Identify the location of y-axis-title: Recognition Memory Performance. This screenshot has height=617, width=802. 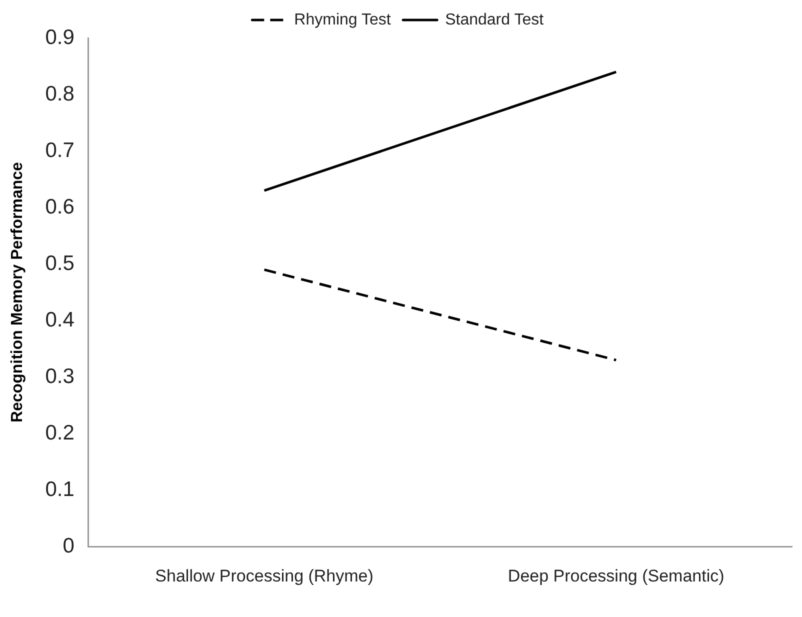
(17, 292).